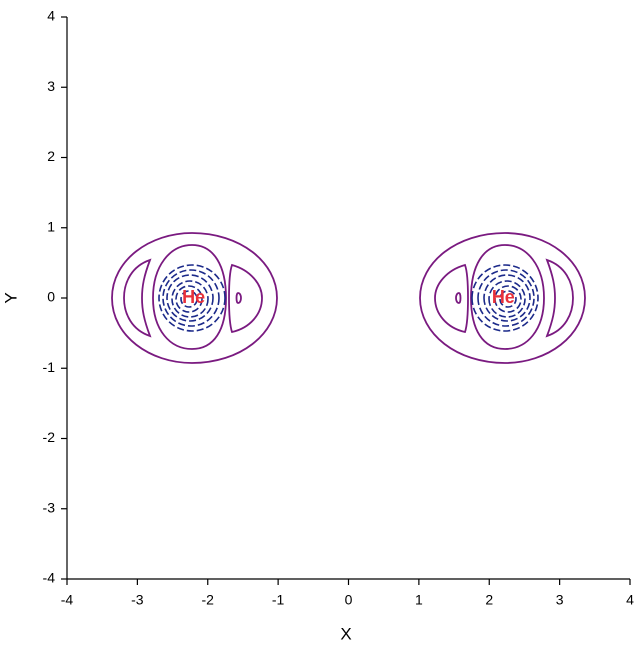  What do you see at coordinates (560, 600) in the screenshot?
I see `x-tick-label: 3` at bounding box center [560, 600].